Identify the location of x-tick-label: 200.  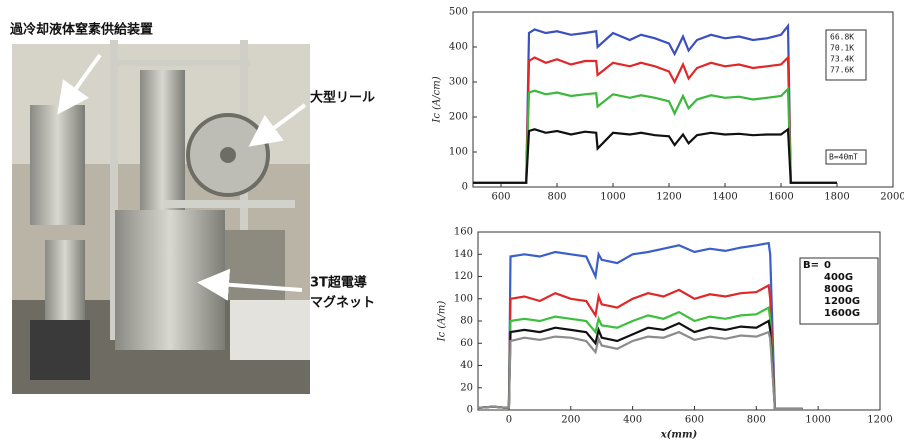
(570, 420).